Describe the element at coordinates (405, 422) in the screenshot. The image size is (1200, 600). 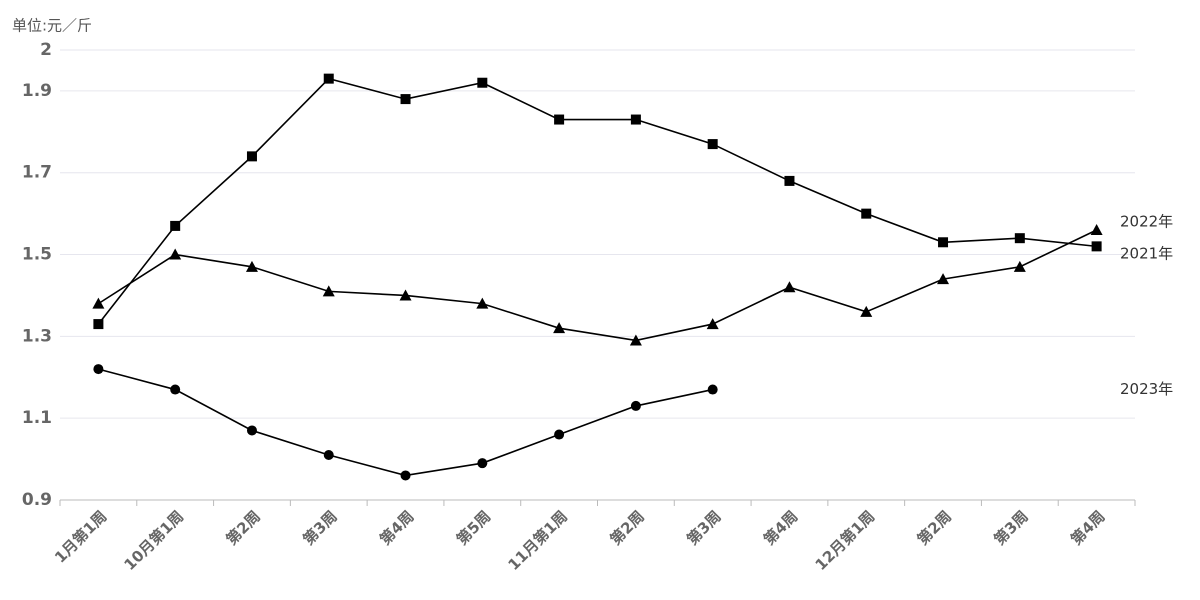
I see `line` at that location.